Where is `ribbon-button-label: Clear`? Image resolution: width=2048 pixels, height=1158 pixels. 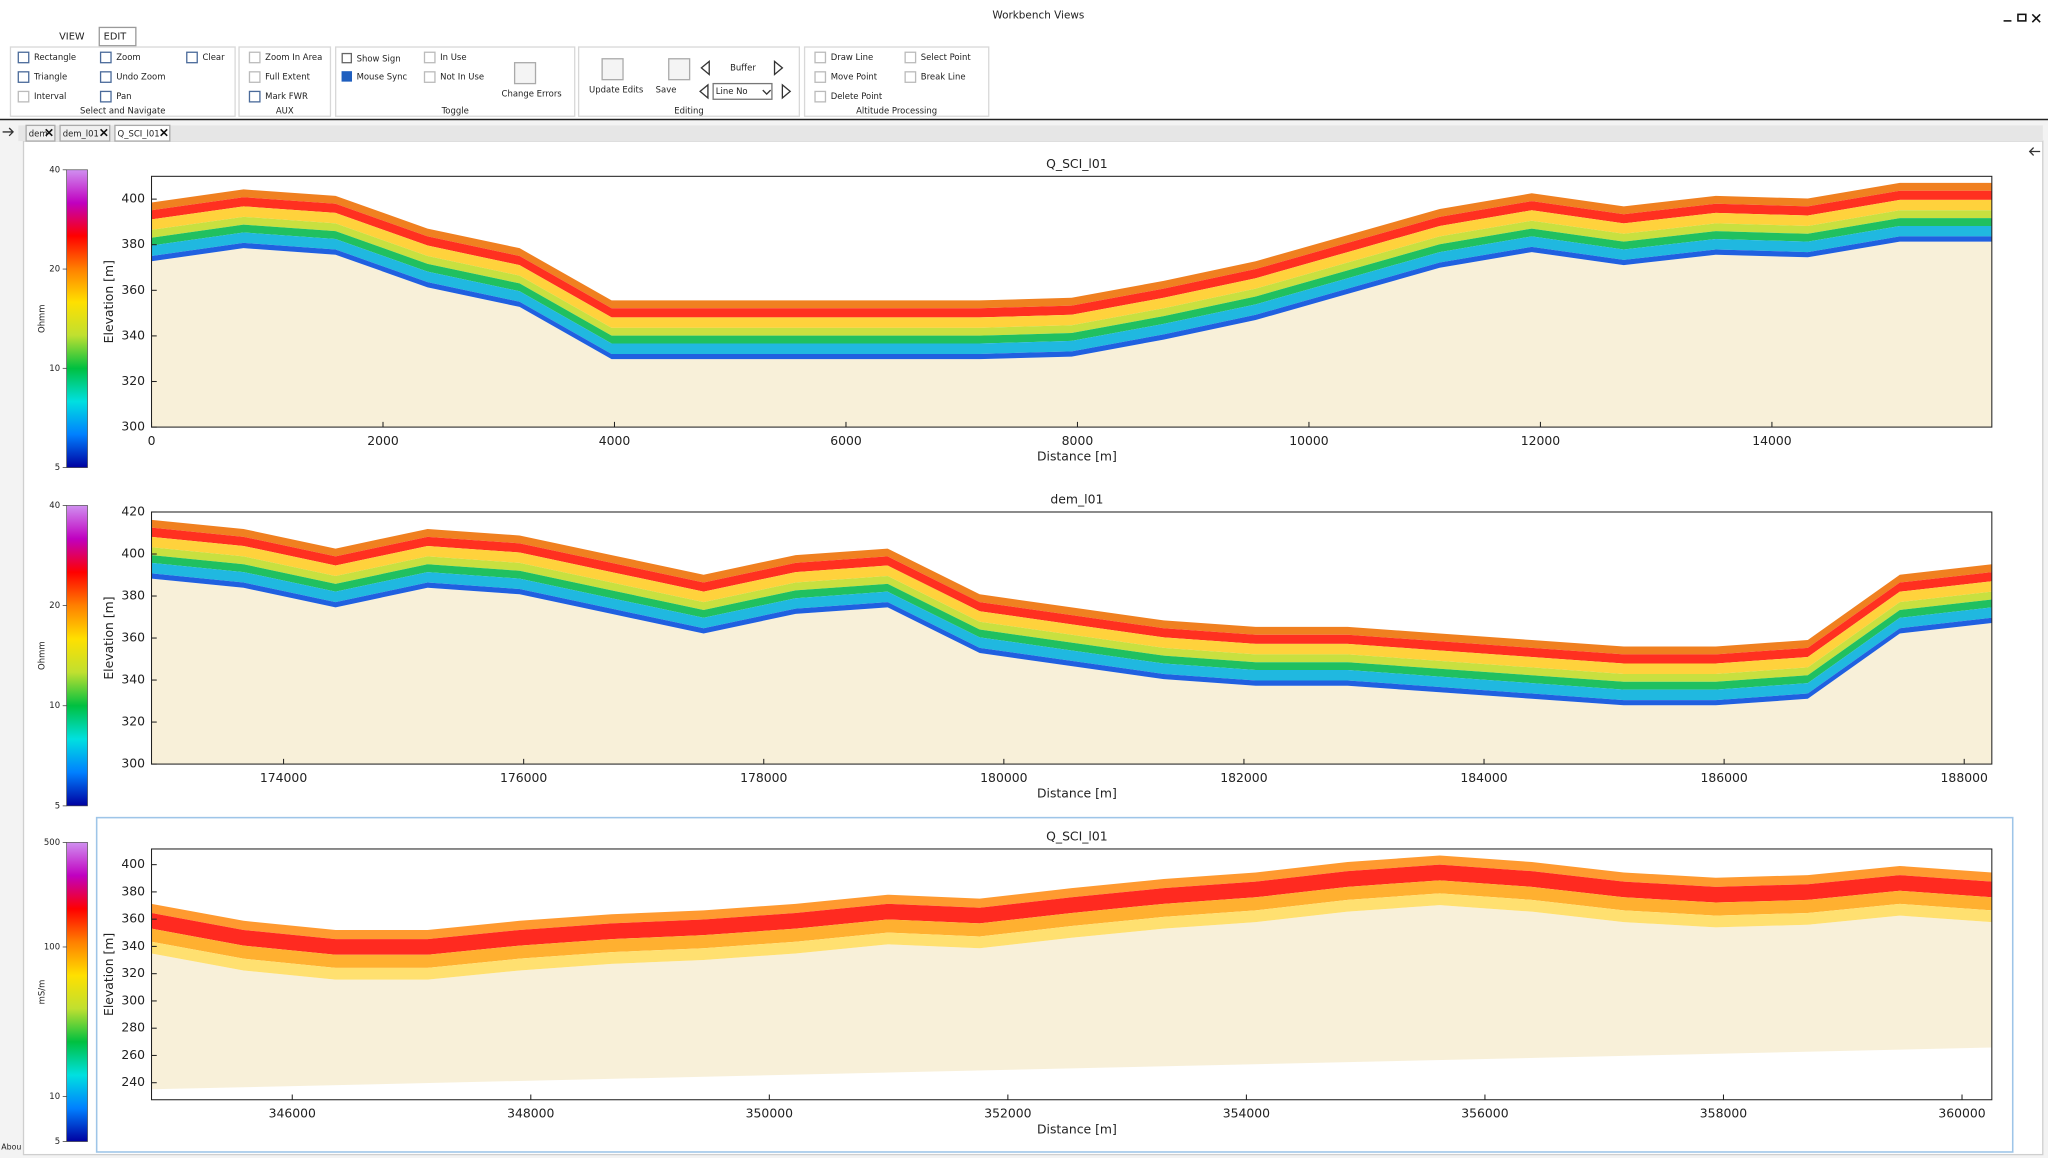 ribbon-button-label: Clear is located at coordinates (213, 57).